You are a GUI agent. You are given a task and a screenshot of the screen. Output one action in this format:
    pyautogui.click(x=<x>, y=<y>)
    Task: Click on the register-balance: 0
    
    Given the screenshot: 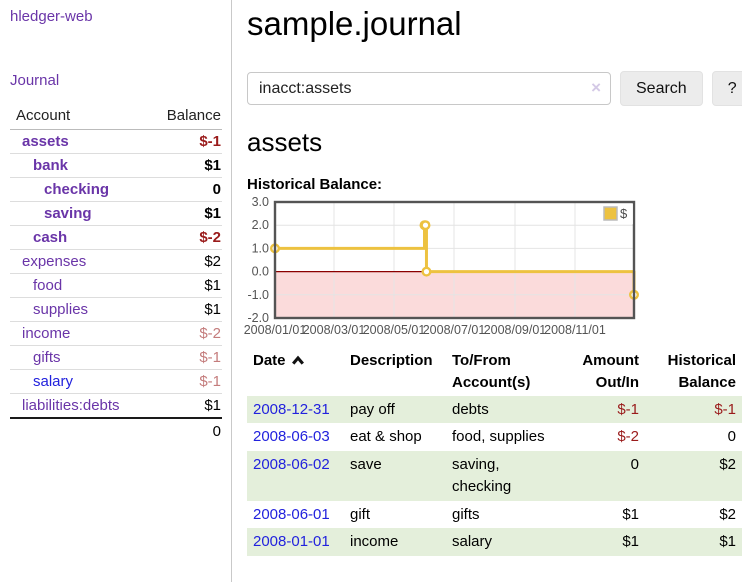 What is the action you would take?
    pyautogui.click(x=731, y=437)
    